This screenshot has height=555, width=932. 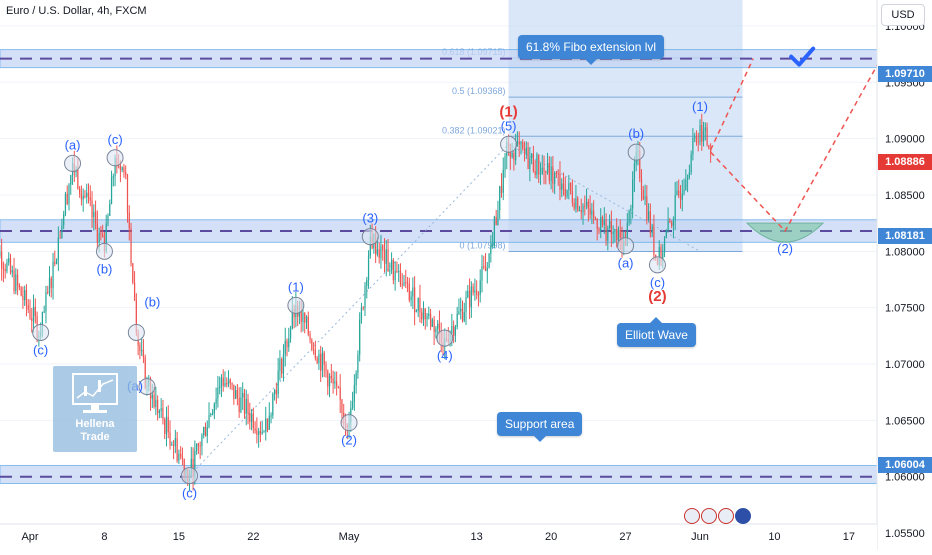 I want to click on eu-flag-icon, so click(x=743, y=516).